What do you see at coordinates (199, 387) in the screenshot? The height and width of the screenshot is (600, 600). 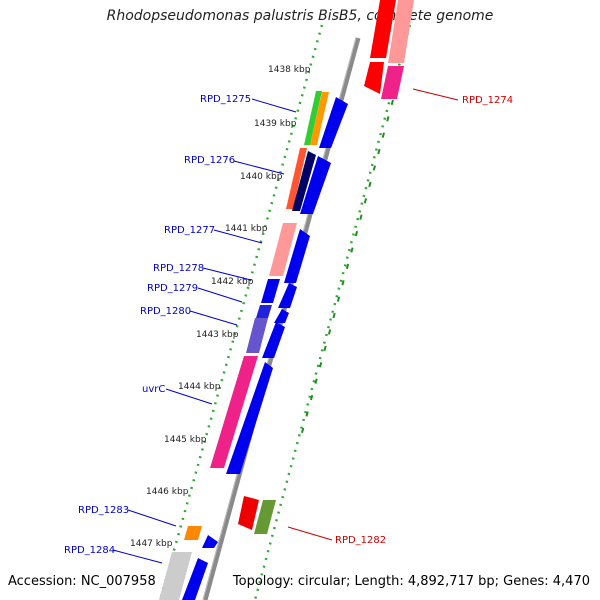 I see `tick-label: 1444 kbp` at bounding box center [199, 387].